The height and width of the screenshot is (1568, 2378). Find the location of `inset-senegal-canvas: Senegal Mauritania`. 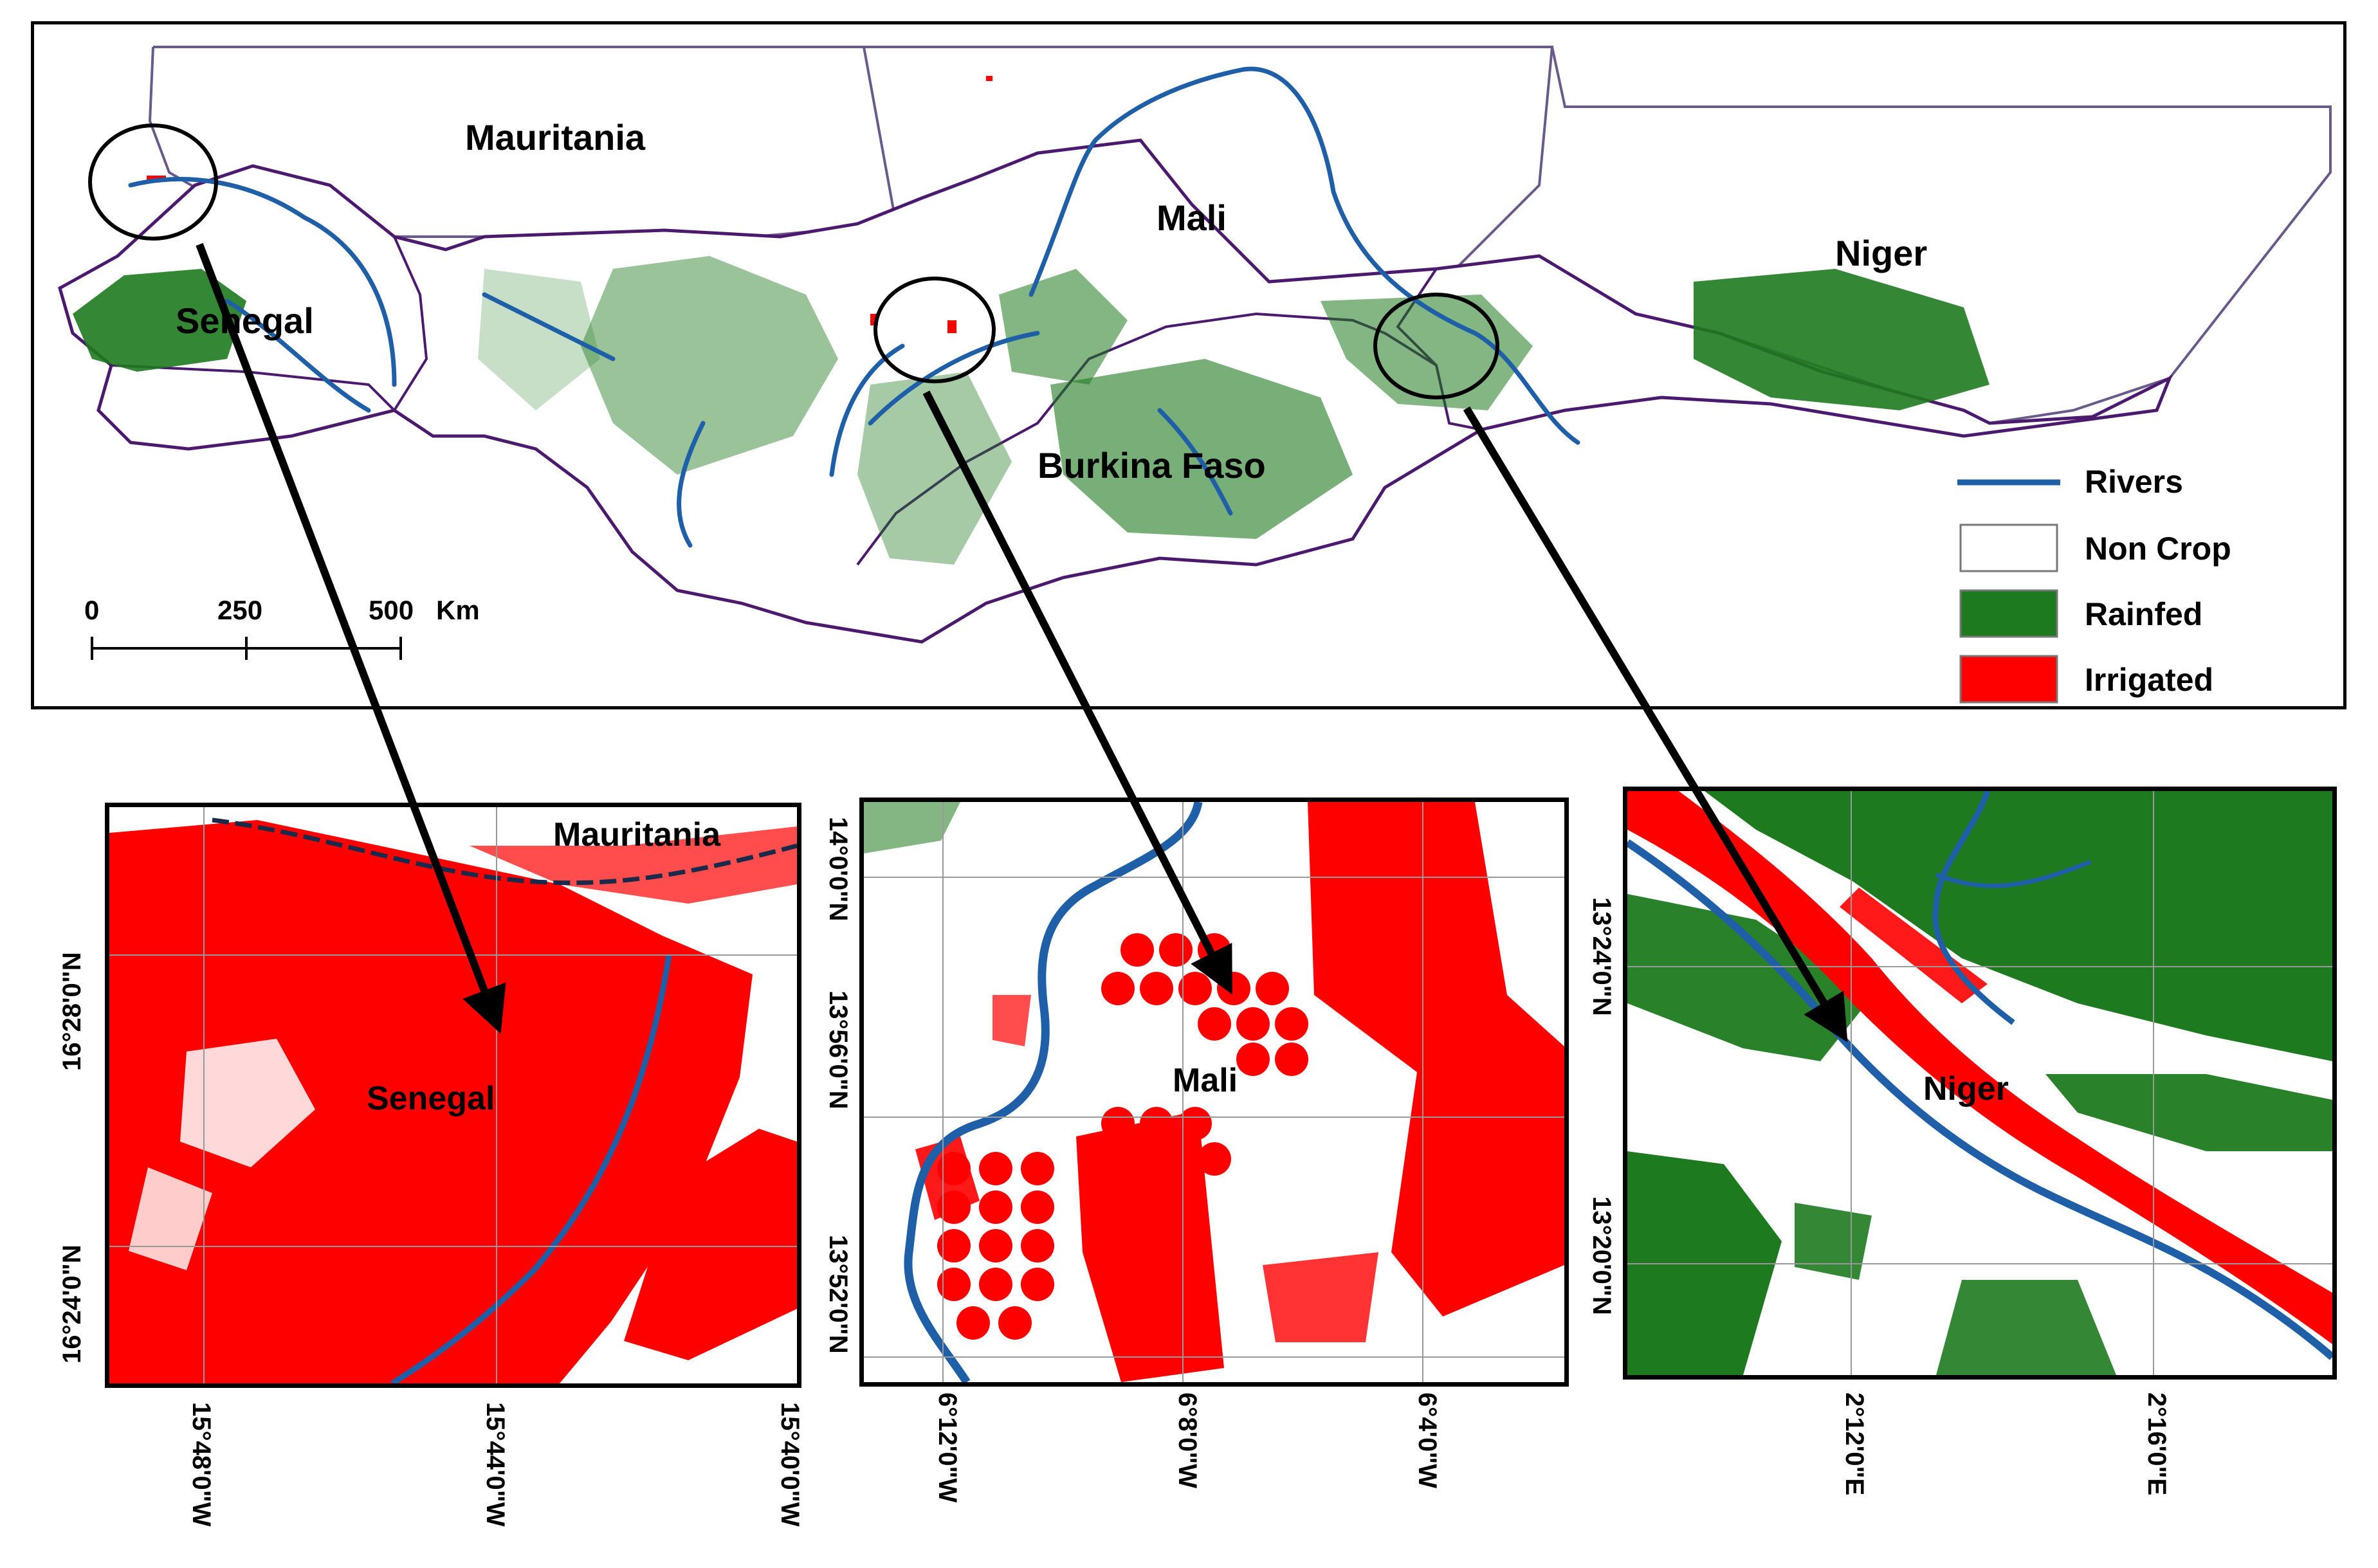

inset-senegal-canvas: Senegal Mauritania is located at coordinates (453, 1095).